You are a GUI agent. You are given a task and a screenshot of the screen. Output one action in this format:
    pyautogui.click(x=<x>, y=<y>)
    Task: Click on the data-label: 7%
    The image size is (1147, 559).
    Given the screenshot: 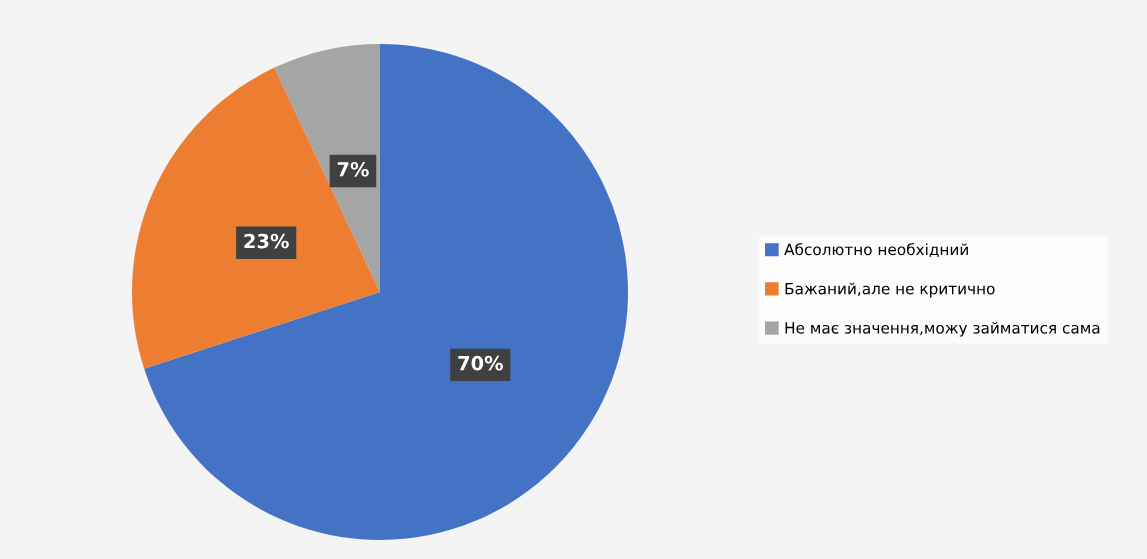 What is the action you would take?
    pyautogui.click(x=353, y=169)
    